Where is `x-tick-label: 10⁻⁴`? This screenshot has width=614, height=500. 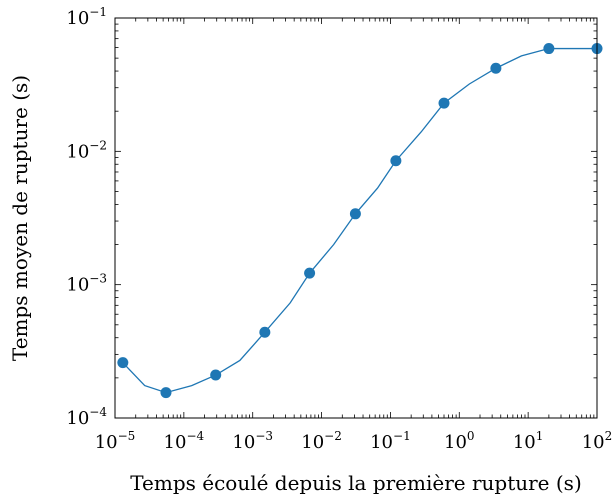 x-tick-label: 10⁻⁴ is located at coordinates (184, 441).